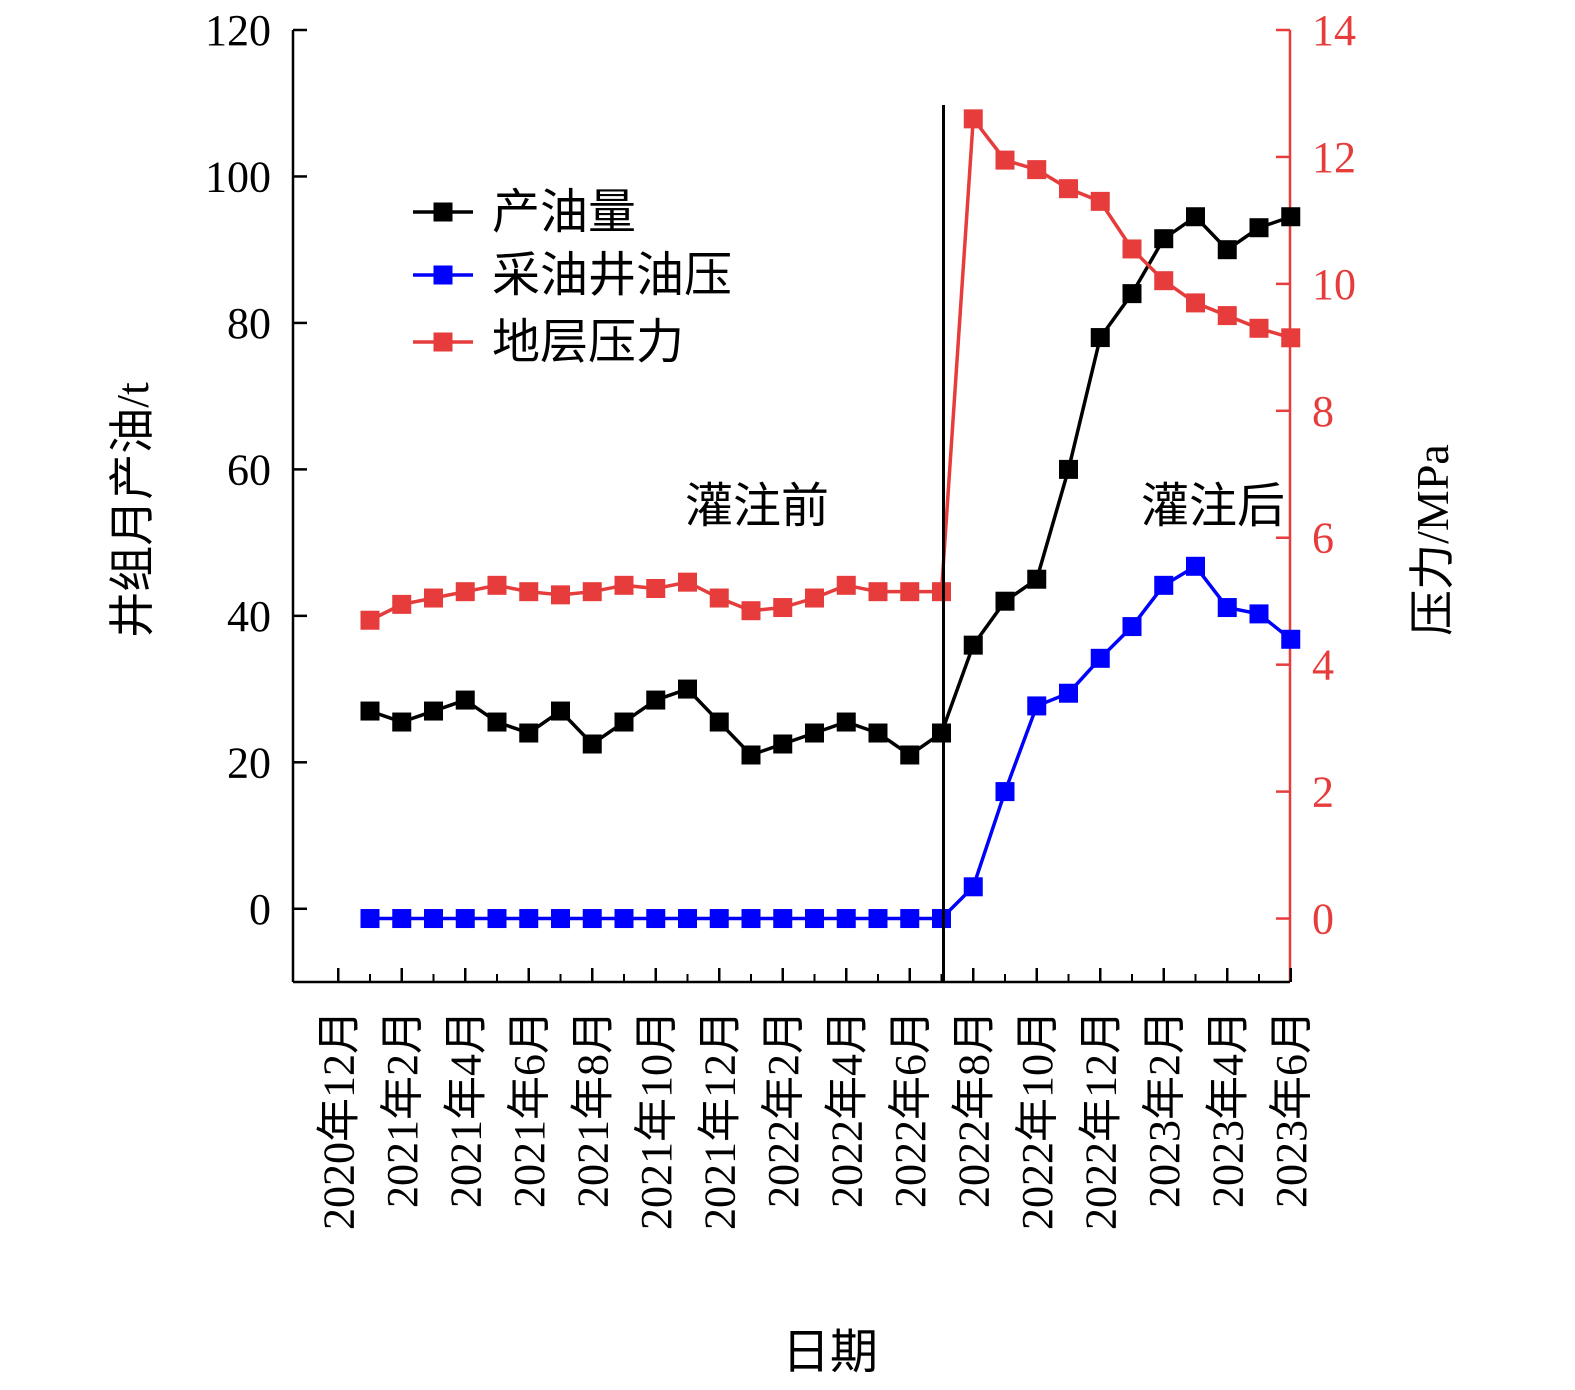  What do you see at coordinates (757, 506) in the screenshot?
I see `label-before: 灌注前` at bounding box center [757, 506].